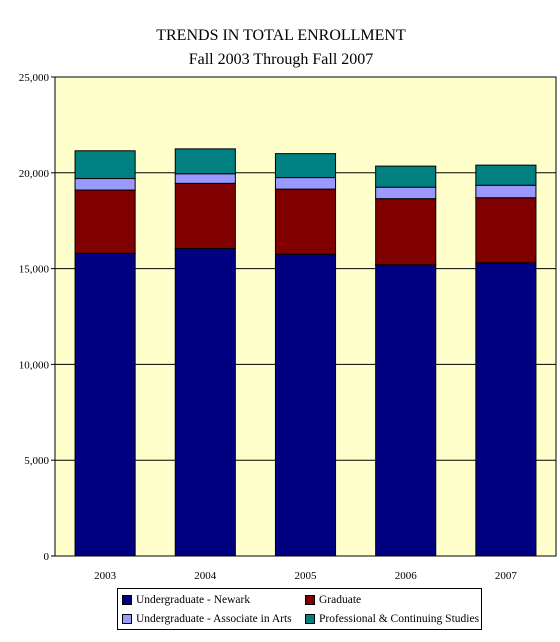 The image size is (560, 642). I want to click on legend-item-professional-continuing: Professional & Continuing Studies, so click(396, 618).